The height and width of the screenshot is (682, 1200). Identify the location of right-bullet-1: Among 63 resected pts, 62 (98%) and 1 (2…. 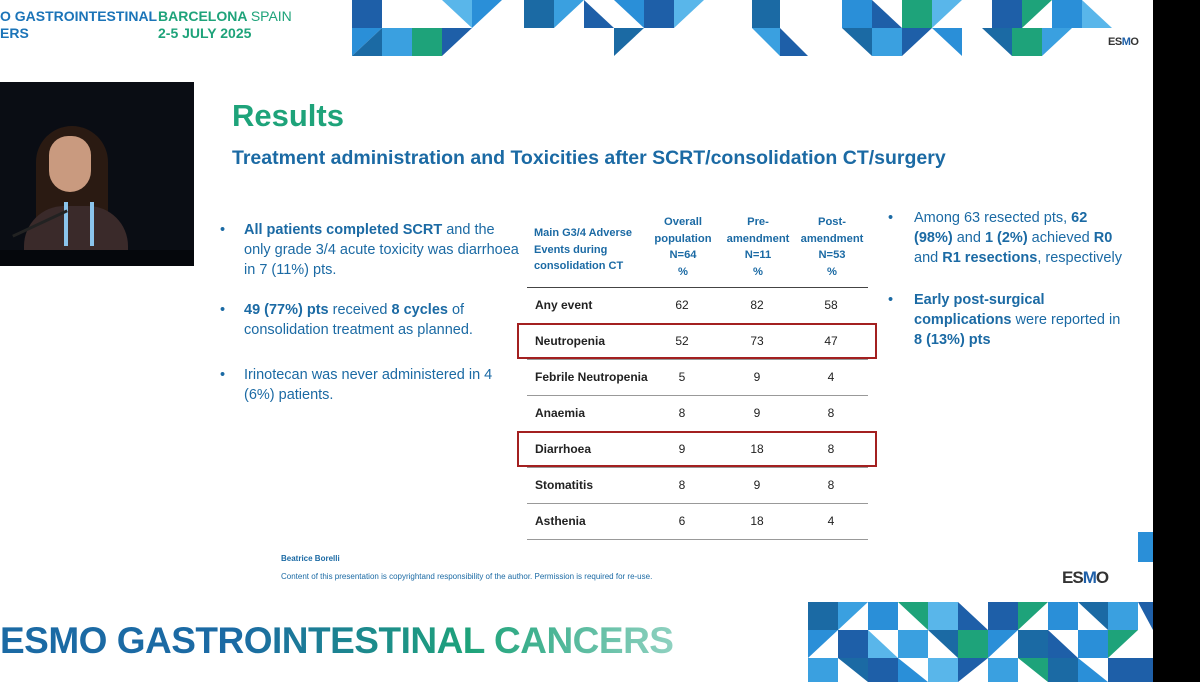
(1008, 238).